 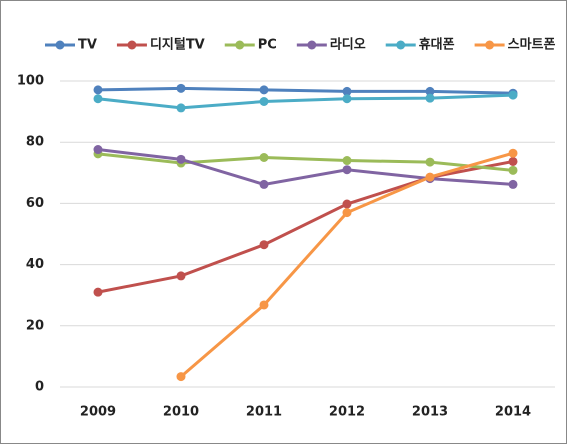 I want to click on y-tick-label: 0, so click(x=39, y=387).